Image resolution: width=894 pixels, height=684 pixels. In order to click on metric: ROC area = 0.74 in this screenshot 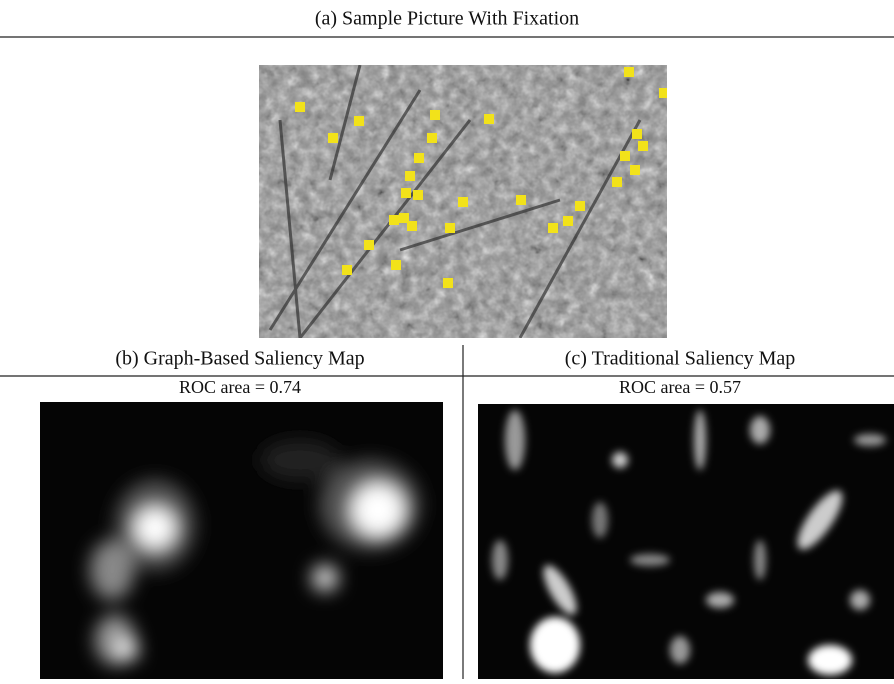, I will do `click(240, 387)`.